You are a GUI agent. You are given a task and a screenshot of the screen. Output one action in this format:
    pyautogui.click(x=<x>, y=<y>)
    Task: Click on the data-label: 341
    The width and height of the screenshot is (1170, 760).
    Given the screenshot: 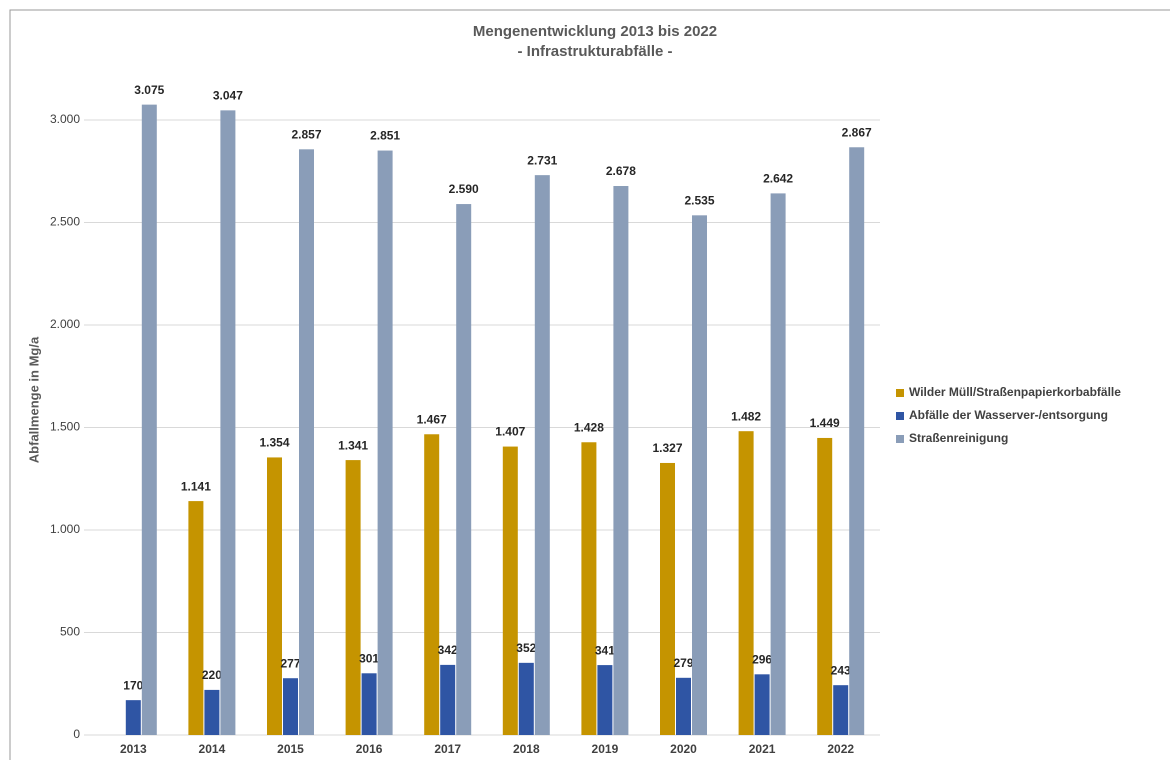 What is the action you would take?
    pyautogui.click(x=605, y=650)
    